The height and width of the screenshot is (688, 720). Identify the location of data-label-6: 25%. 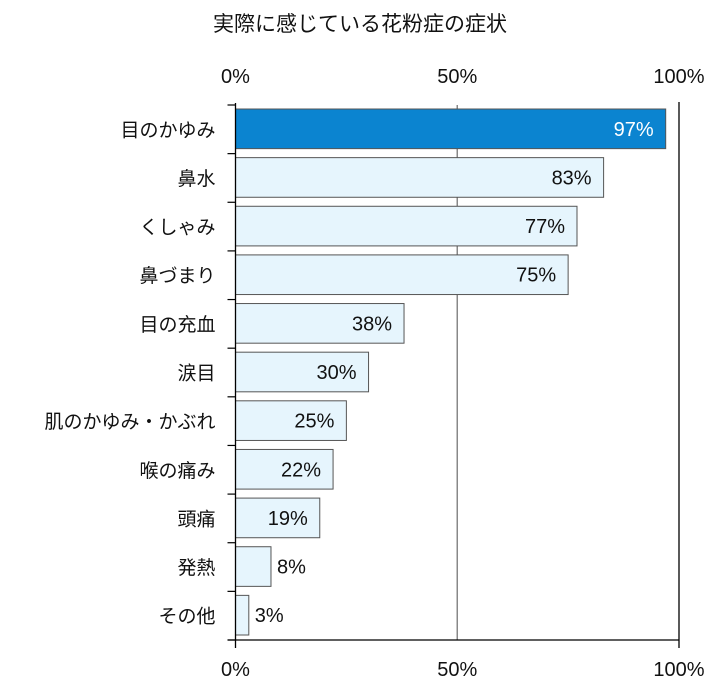
(314, 422).